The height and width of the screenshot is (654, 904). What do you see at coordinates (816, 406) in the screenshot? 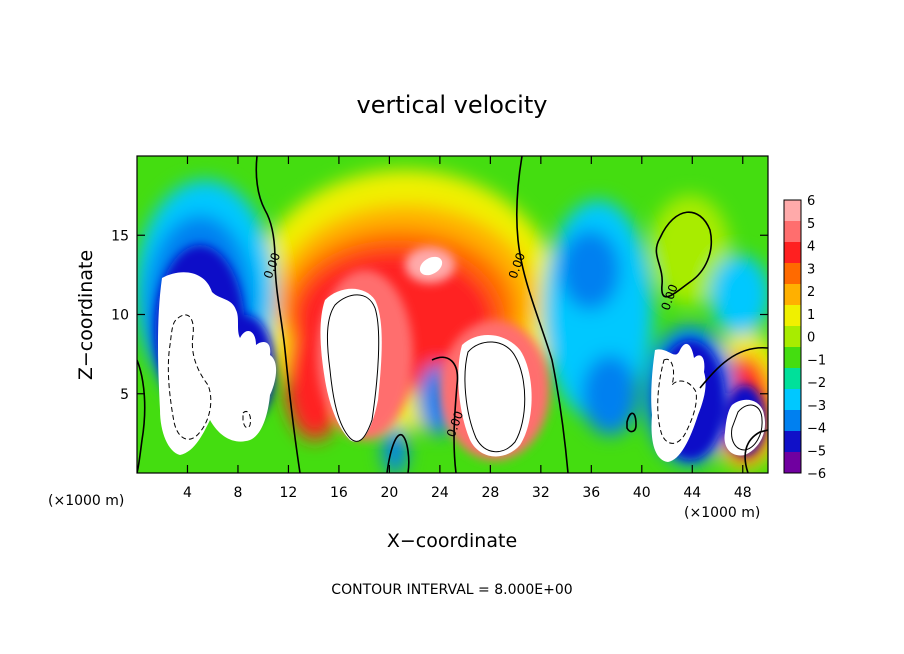
I see `colorbar-label: −3` at bounding box center [816, 406].